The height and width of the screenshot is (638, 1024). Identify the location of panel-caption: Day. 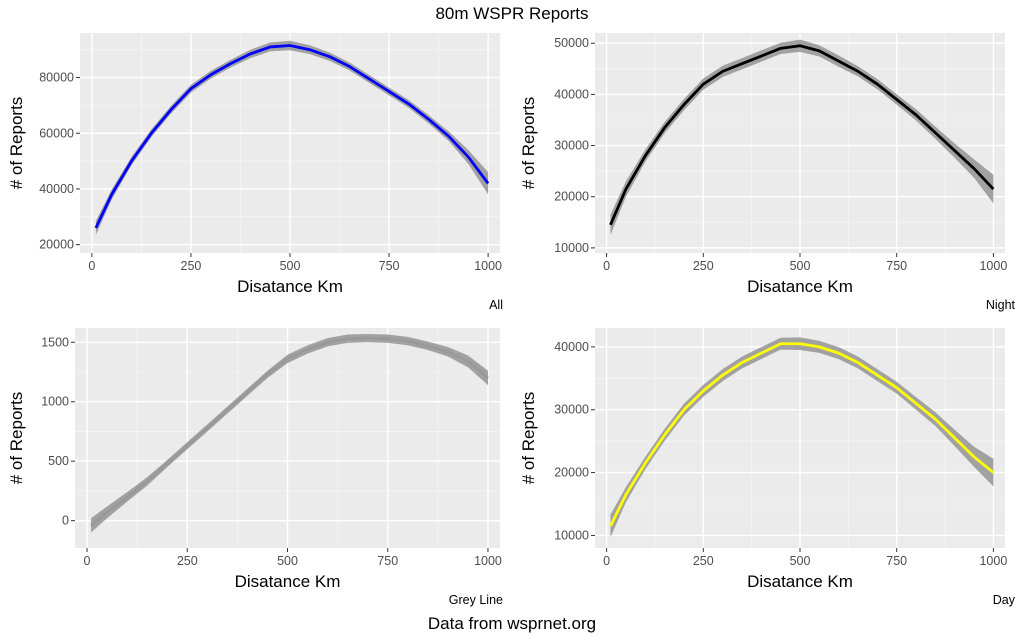
(1004, 600).